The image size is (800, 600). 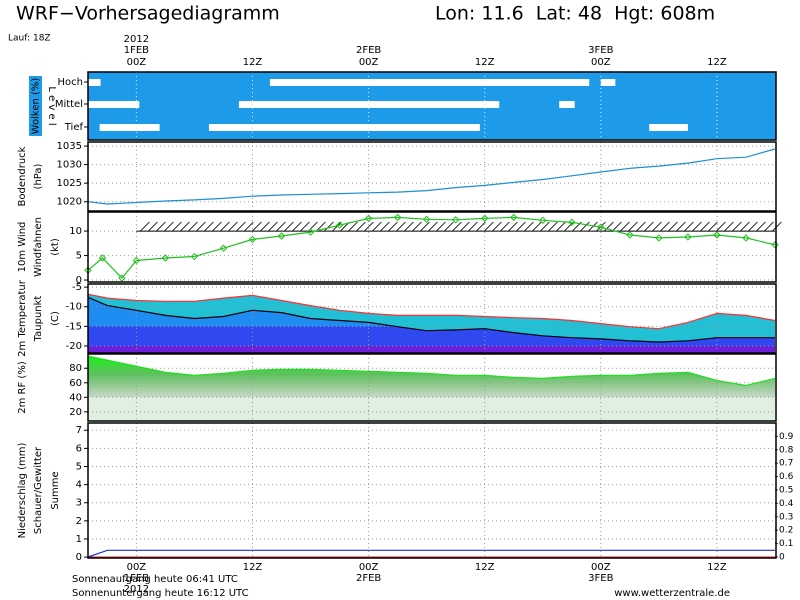 I want to click on y2-tick-label: 0.9, so click(x=786, y=437).